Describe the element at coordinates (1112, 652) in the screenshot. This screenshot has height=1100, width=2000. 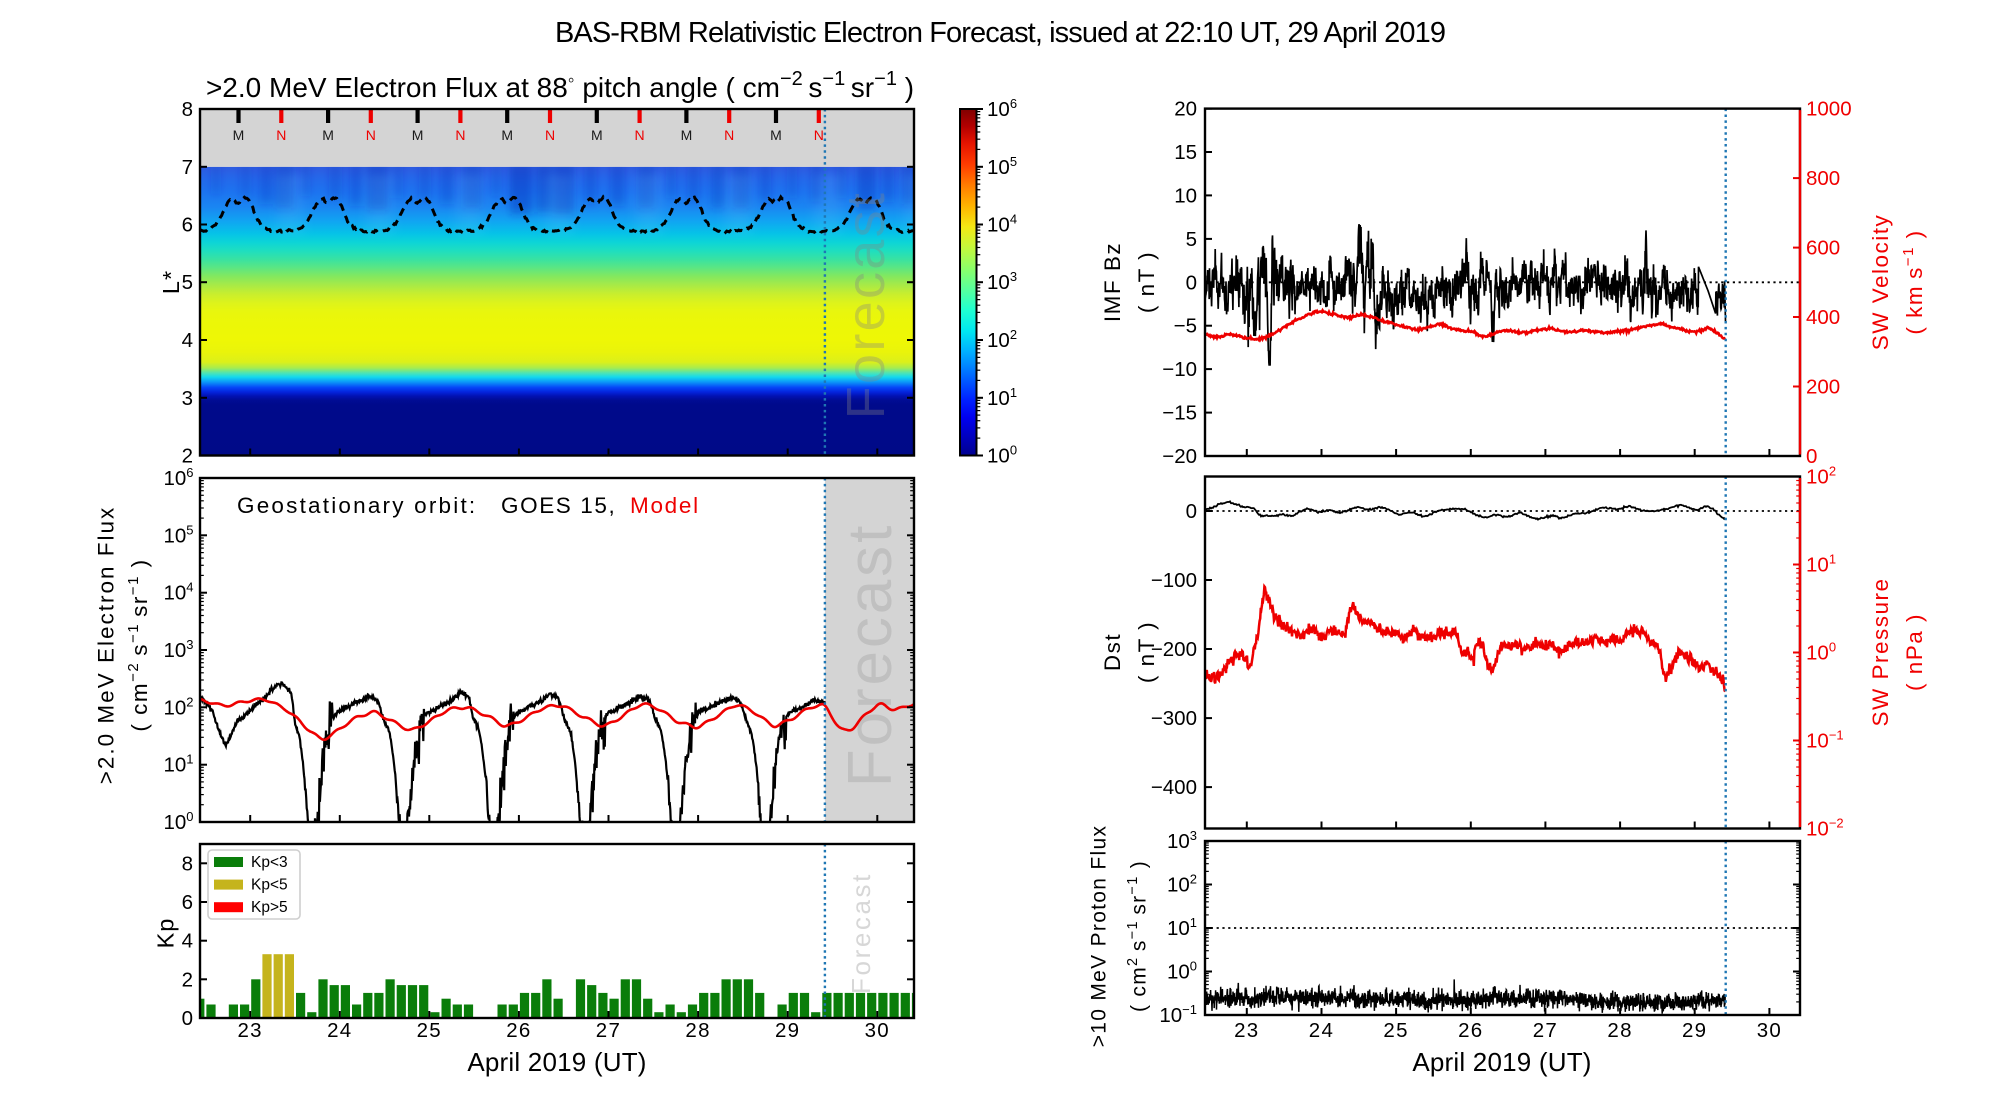
I see `svg-text: Dst` at that location.